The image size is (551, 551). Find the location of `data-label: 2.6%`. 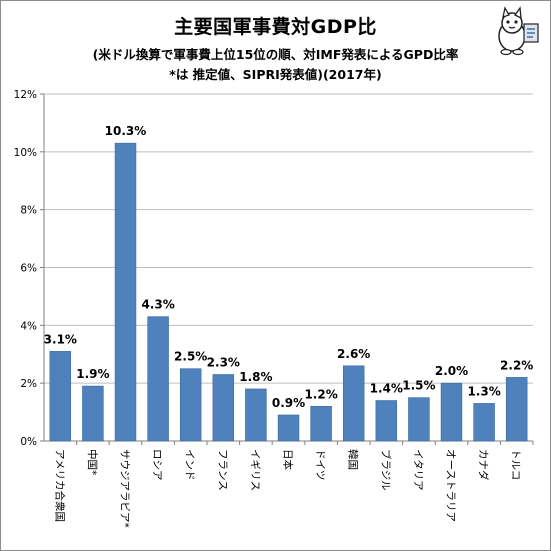

data-label: 2.6% is located at coordinates (353, 354).